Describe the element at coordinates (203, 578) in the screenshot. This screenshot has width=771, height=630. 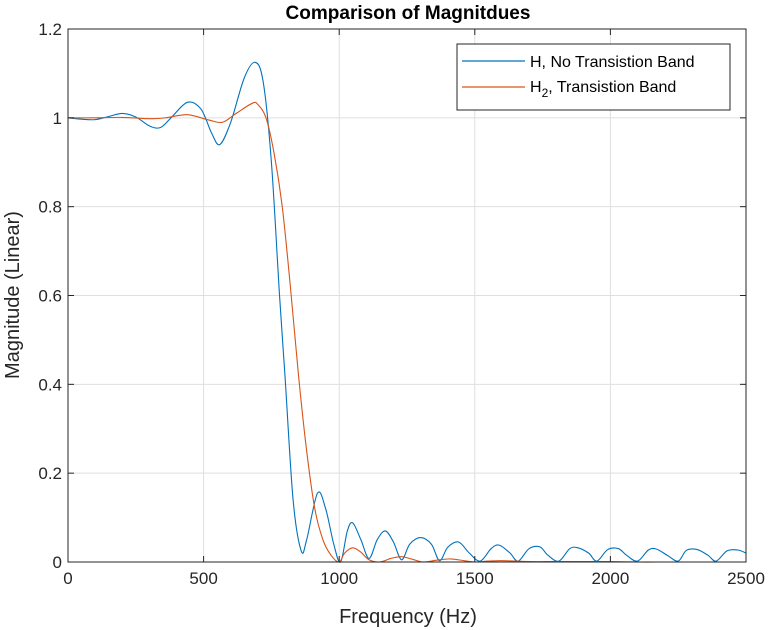
I see `x-tick-label: 500` at that location.